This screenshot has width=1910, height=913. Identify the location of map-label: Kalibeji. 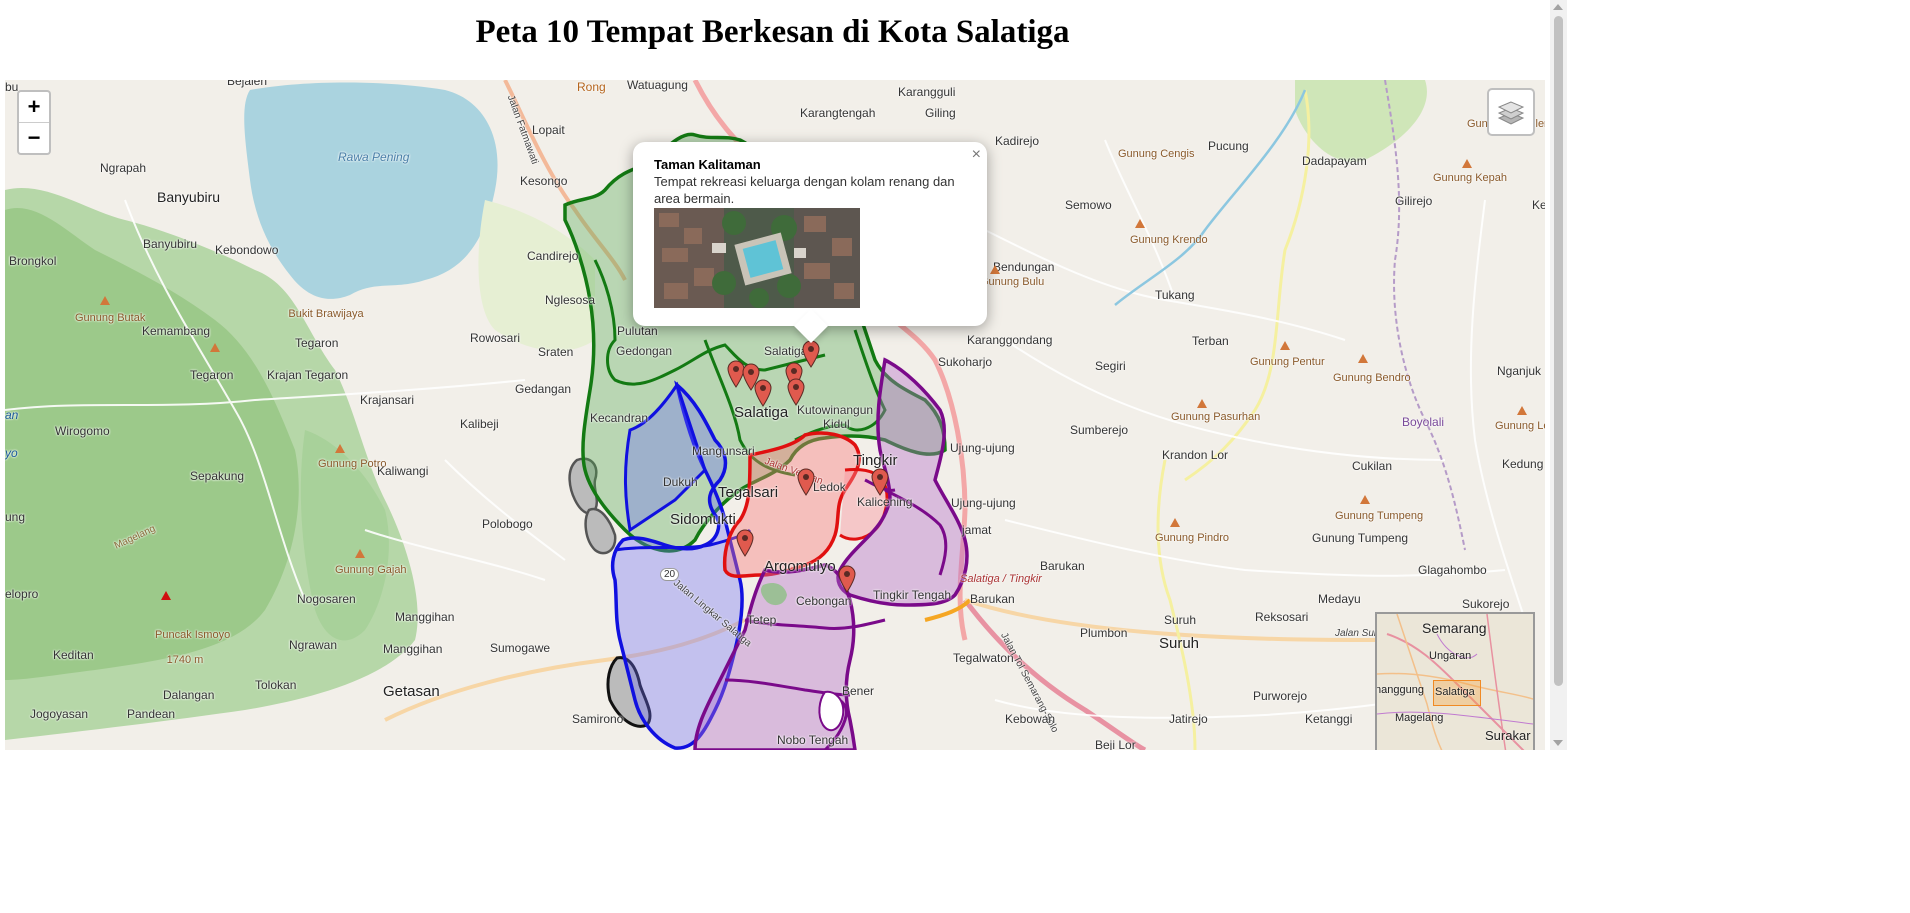
(479, 424).